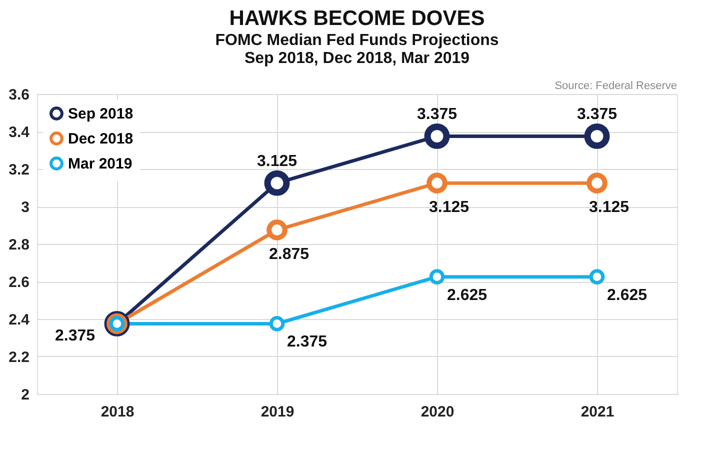 This screenshot has width=719, height=458. I want to click on x-tick-label: 2019, so click(277, 412).